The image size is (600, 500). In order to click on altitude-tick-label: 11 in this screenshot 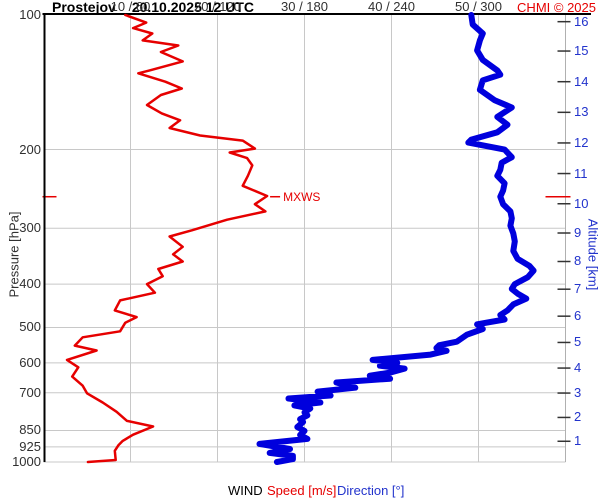, I will do `click(581, 173)`.